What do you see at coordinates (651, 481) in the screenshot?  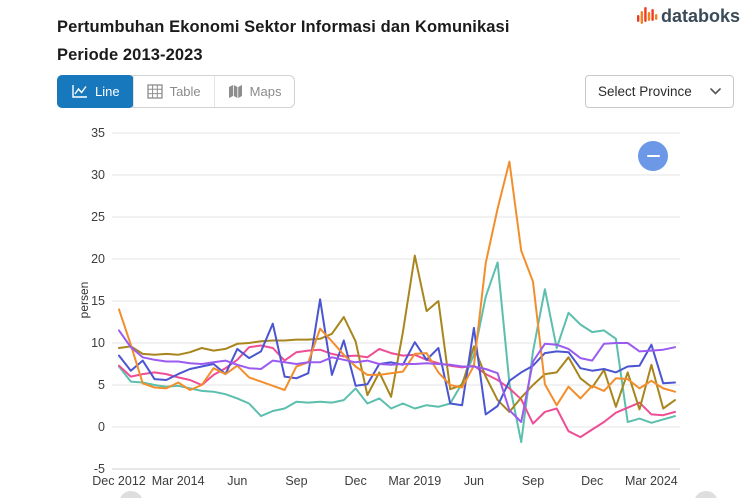 I see `x-tick-label: Mar 2024` at bounding box center [651, 481].